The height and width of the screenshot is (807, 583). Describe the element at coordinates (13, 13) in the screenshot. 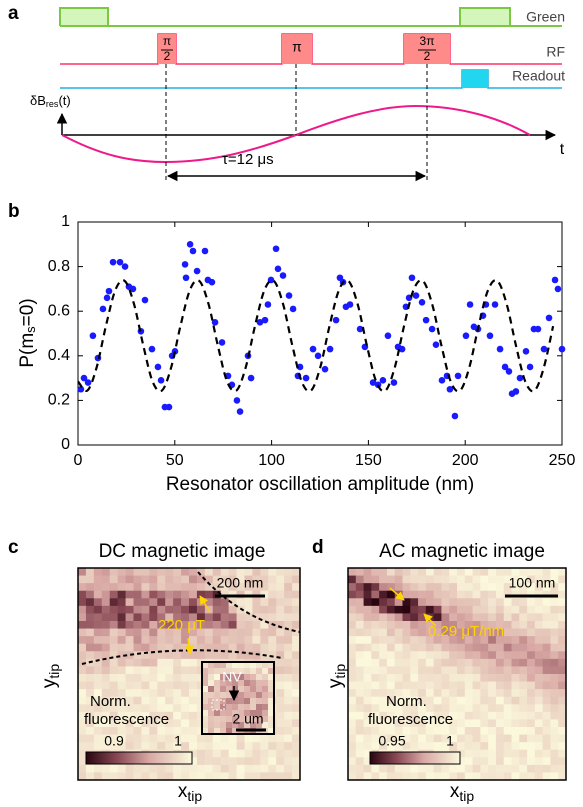

I see `panel-label: a` at that location.